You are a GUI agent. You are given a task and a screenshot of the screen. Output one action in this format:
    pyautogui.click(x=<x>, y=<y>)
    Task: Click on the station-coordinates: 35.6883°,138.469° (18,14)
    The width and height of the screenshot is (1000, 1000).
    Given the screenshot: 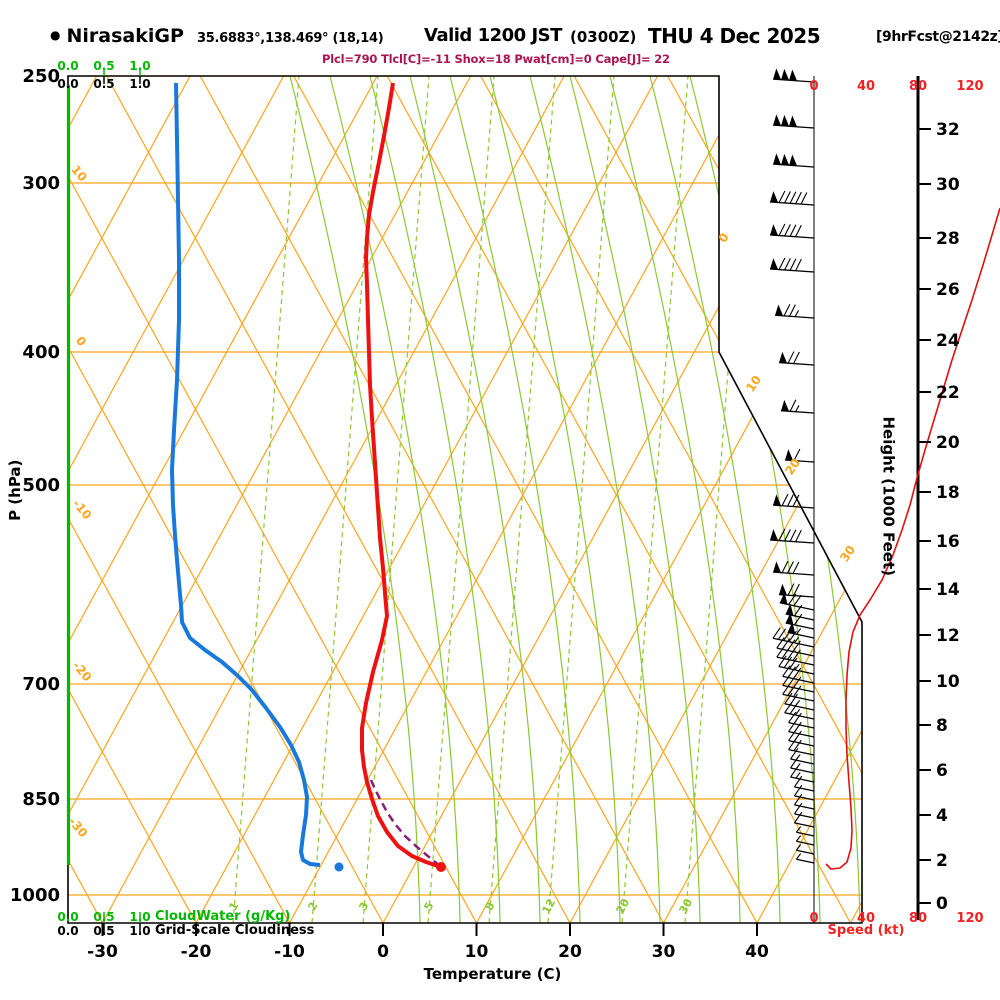 What is the action you would take?
    pyautogui.click(x=290, y=38)
    